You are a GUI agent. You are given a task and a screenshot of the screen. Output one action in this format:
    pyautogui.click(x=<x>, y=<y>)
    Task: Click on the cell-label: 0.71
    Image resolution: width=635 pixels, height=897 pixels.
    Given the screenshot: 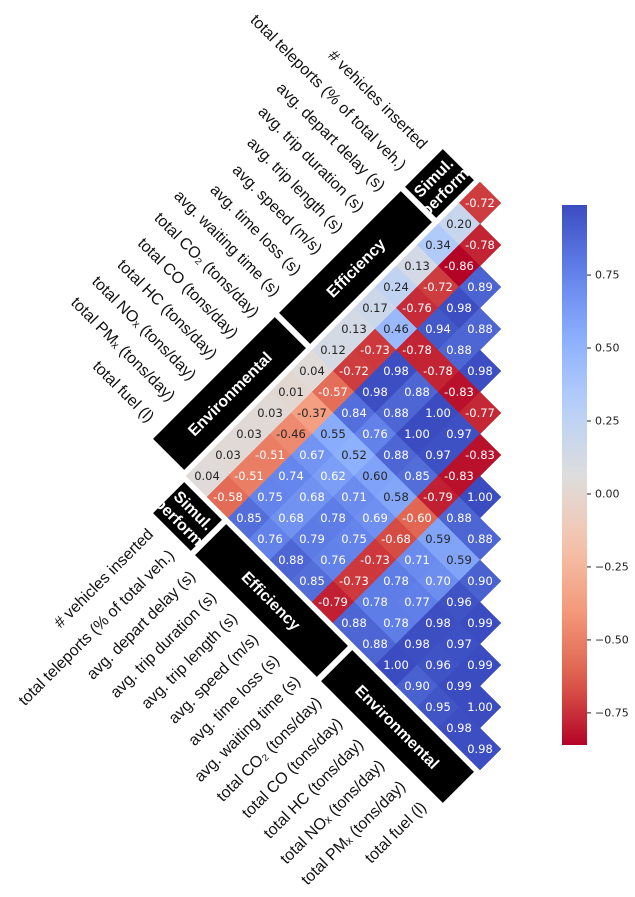 What is the action you would take?
    pyautogui.click(x=354, y=497)
    